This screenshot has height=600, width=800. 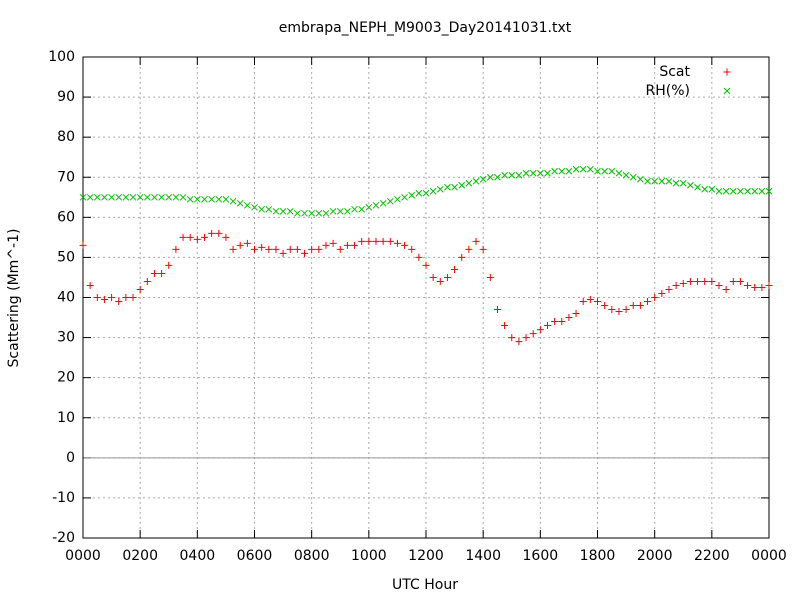 What do you see at coordinates (66, 378) in the screenshot?
I see `y-tick-label: 20` at bounding box center [66, 378].